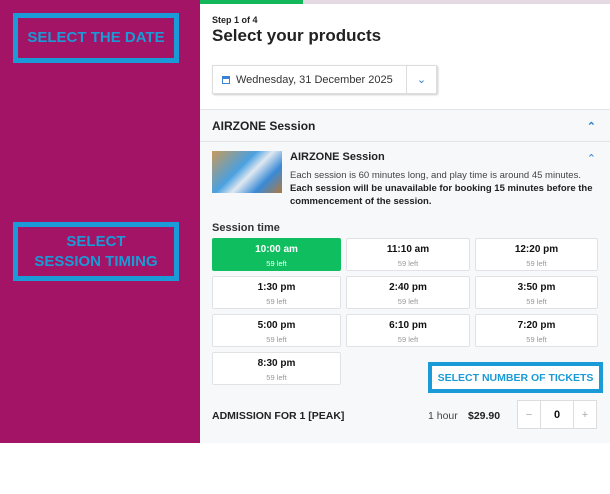 The image size is (610, 494). I want to click on session-slot: 7:20 pm 59 left, so click(536, 330).